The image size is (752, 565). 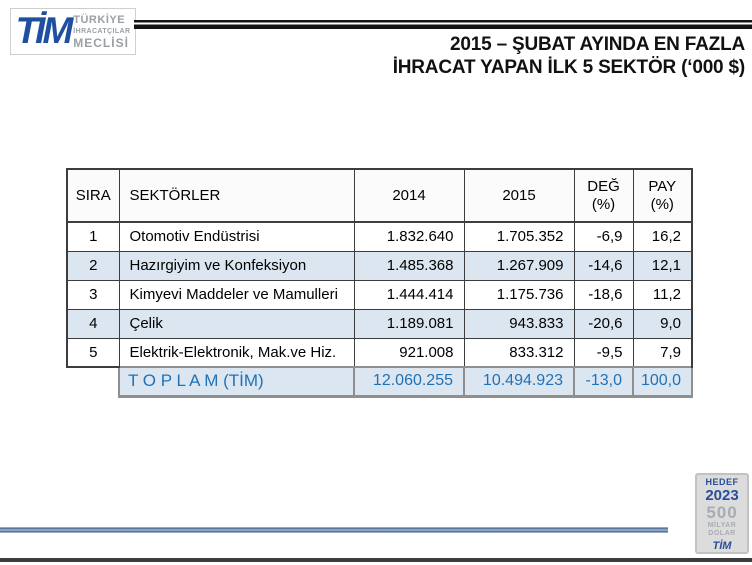 What do you see at coordinates (519, 323) in the screenshot?
I see `cell-2015: 943.833` at bounding box center [519, 323].